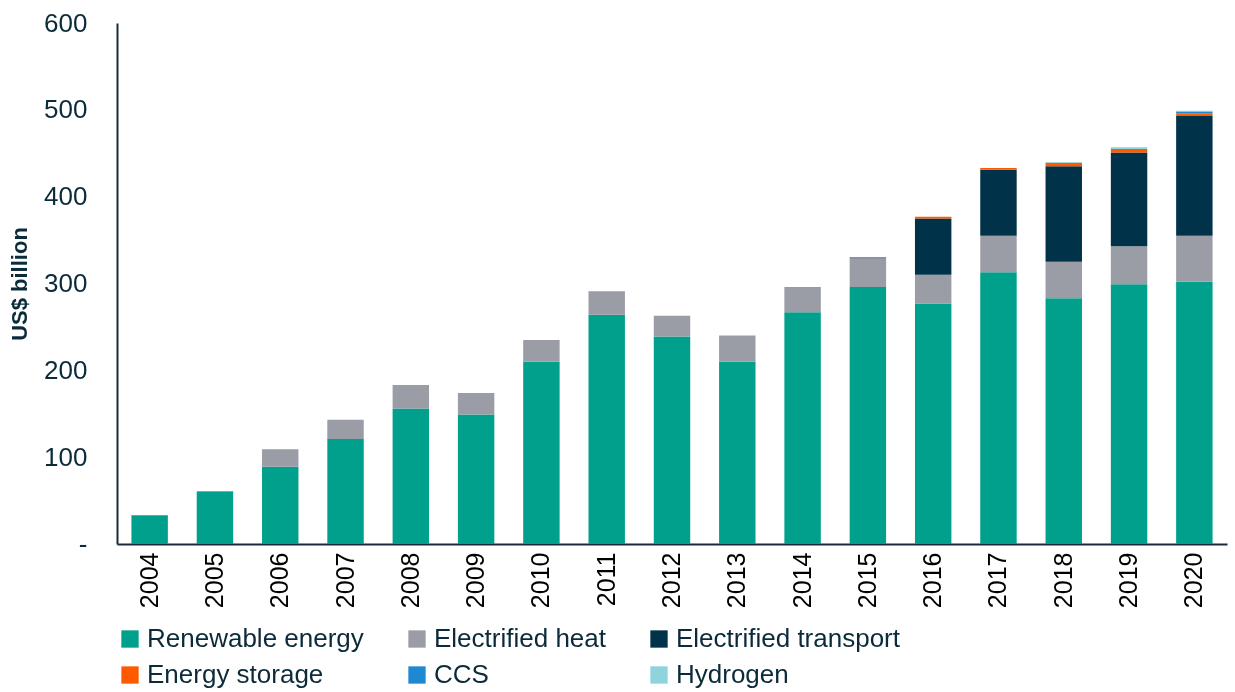 Image resolution: width=1235 pixels, height=692 pixels. Describe the element at coordinates (66, 196) in the screenshot. I see `y-tick-label: 400` at that location.